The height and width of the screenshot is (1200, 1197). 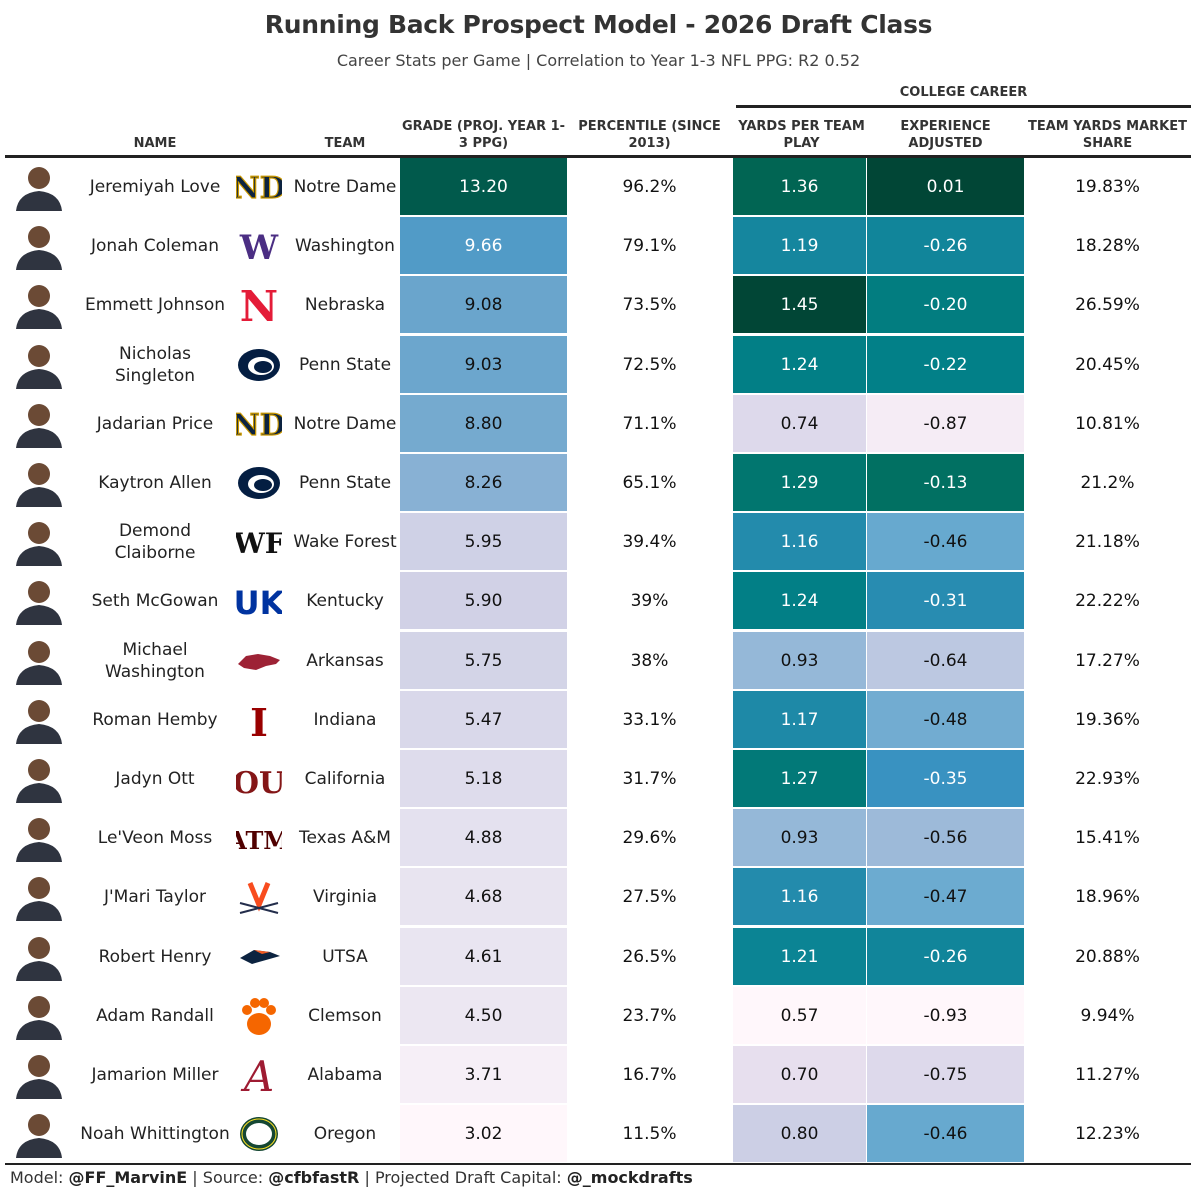 I want to click on ypp-cell: 1.17, so click(x=799, y=719).